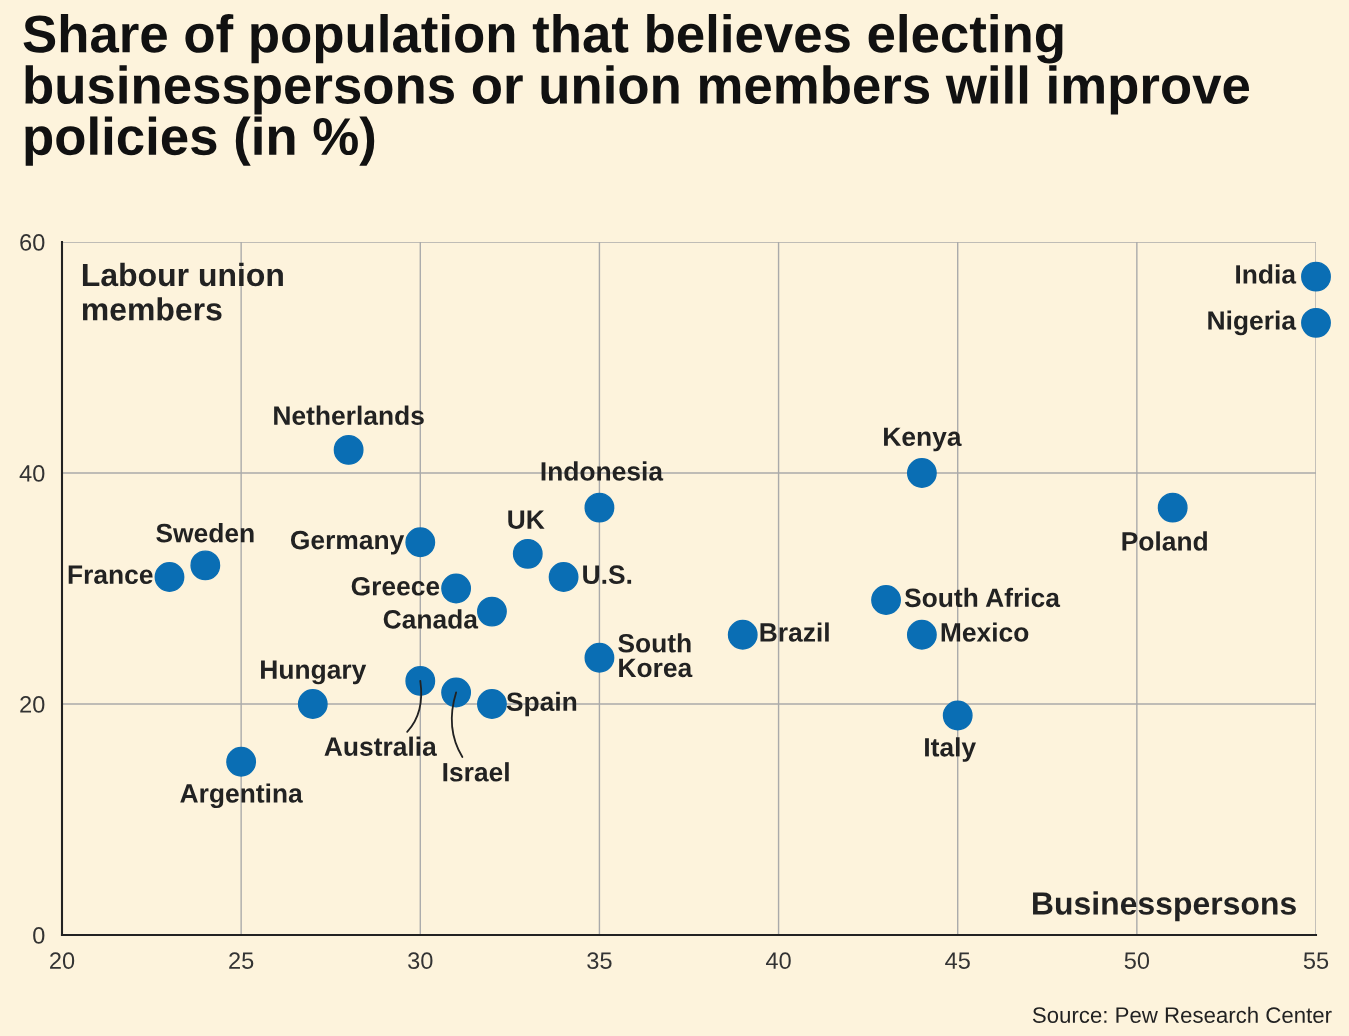 The width and height of the screenshot is (1349, 1036). Describe the element at coordinates (110, 575) in the screenshot. I see `annotation: France` at that location.